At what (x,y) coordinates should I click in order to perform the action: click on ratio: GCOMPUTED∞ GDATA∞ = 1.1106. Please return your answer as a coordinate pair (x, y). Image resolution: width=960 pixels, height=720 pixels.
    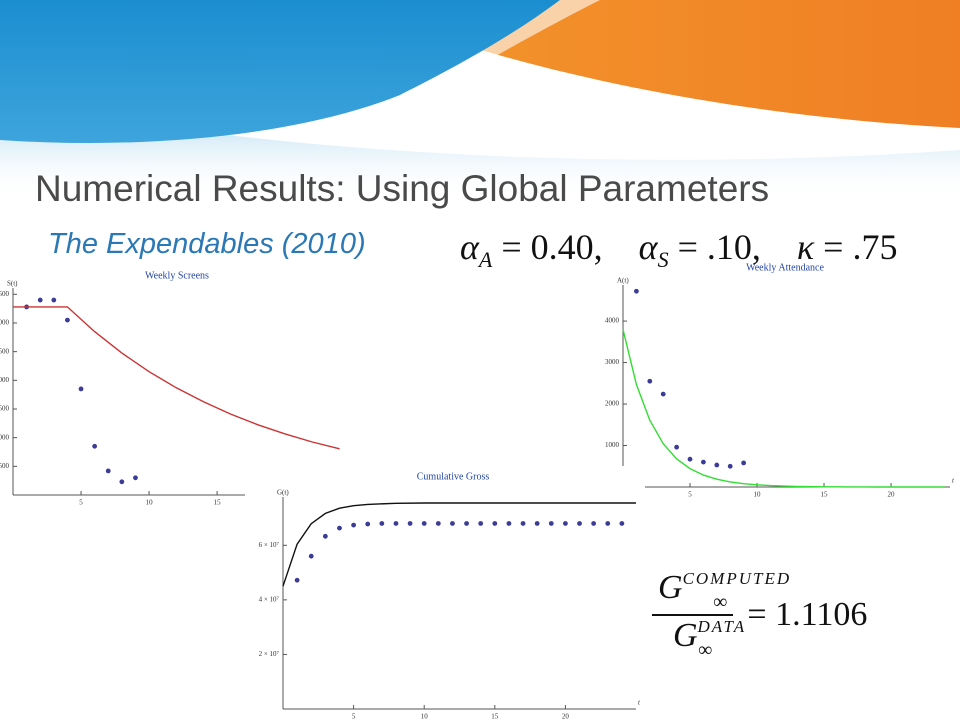
    Looking at the image, I should click on (759, 615).